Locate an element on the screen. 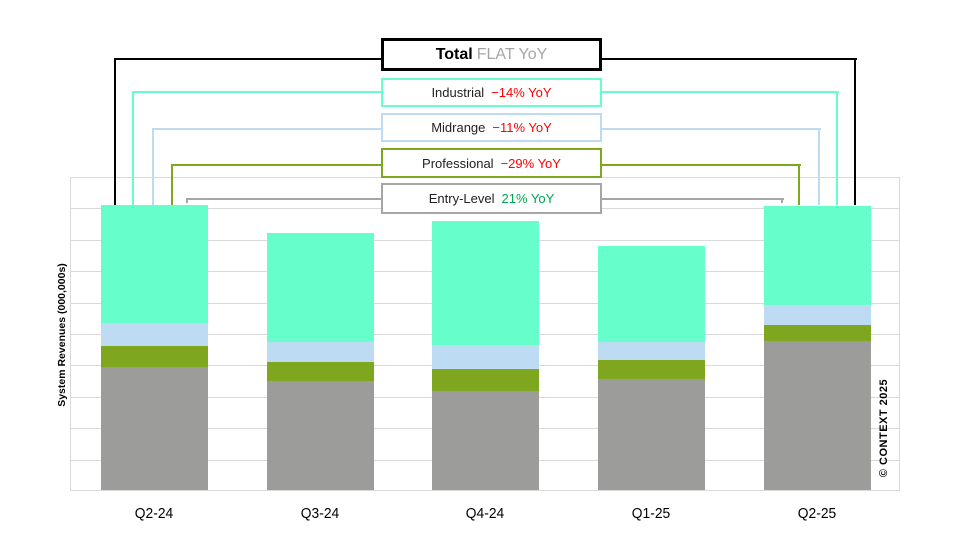  x-tick-label: Q2-25 is located at coordinates (816, 513).